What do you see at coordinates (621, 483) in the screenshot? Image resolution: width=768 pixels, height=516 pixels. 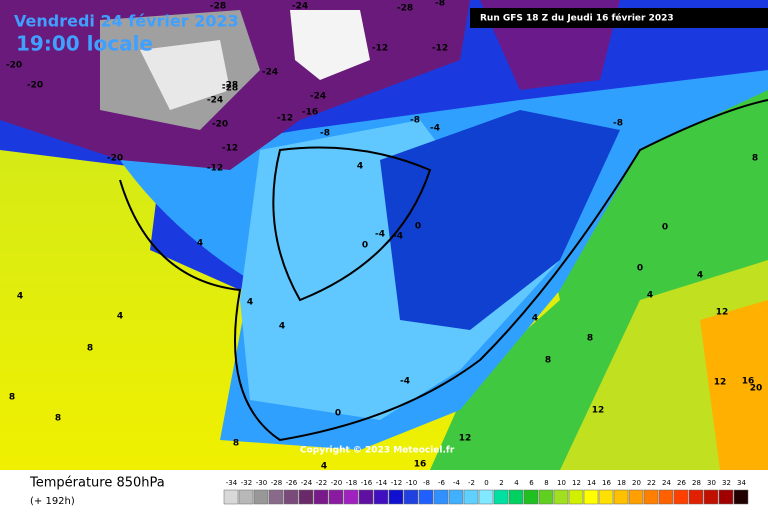 I see `scale-label: 18` at bounding box center [621, 483].